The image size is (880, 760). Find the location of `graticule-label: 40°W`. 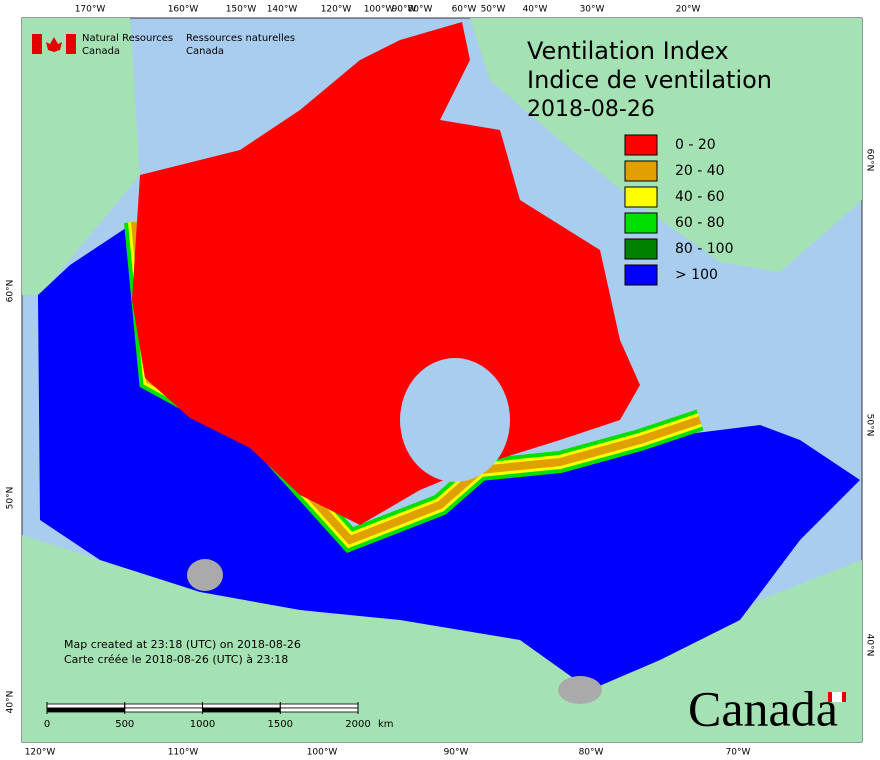

graticule-label: 40°W is located at coordinates (535, 10).